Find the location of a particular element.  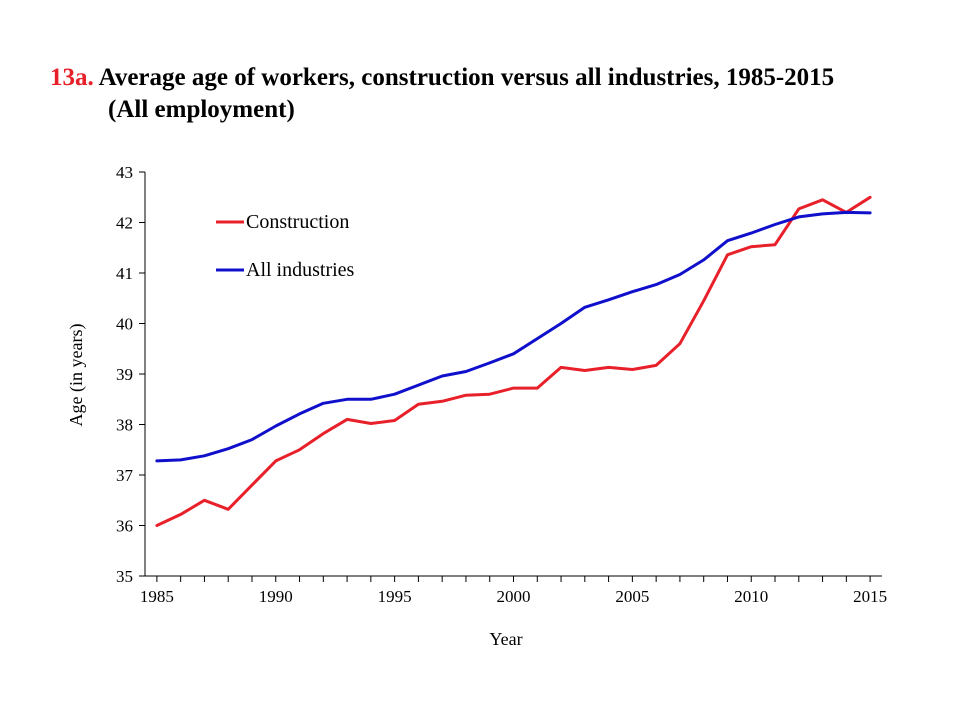

x-tick-label: 2015 is located at coordinates (870, 596).